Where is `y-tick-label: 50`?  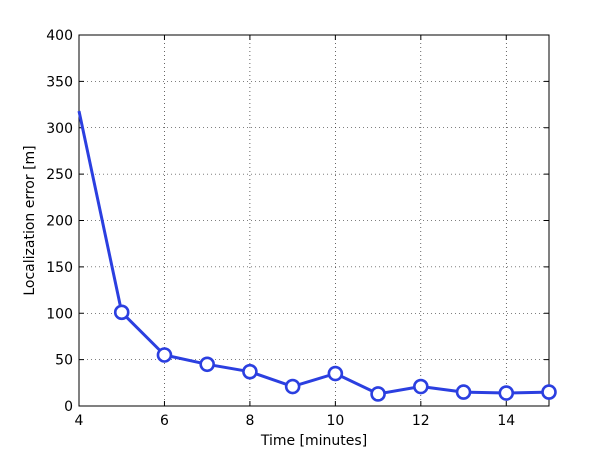
y-tick-label: 50 is located at coordinates (64, 361).